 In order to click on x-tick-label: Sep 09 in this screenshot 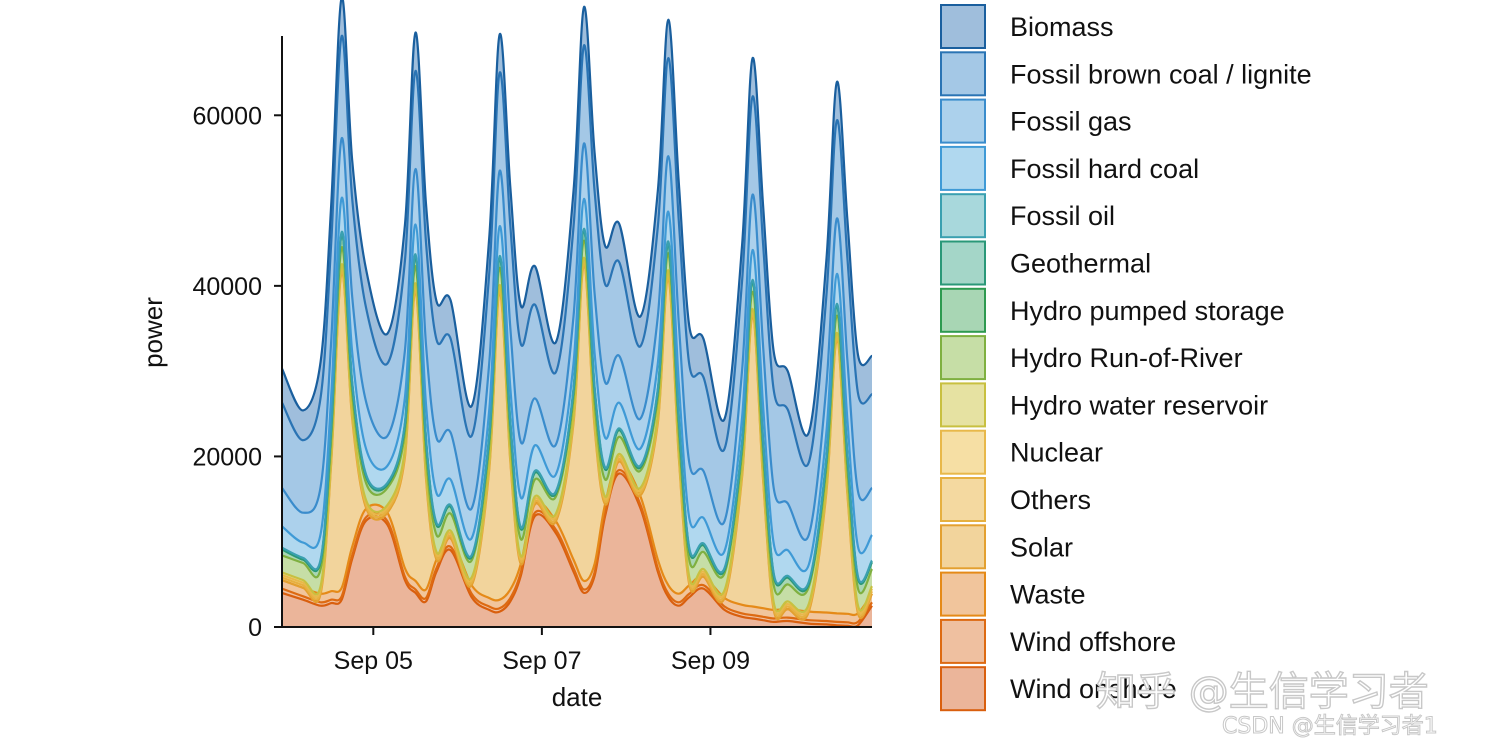, I will do `click(710, 661)`.